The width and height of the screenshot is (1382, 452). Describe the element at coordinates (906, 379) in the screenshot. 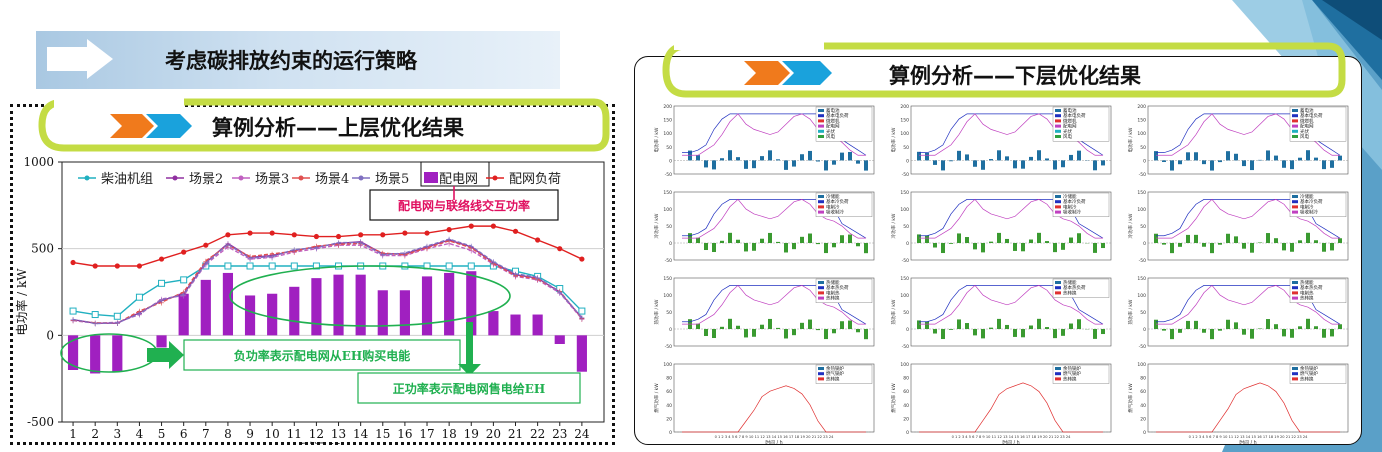

I see `mini-y-tick-label: 80` at that location.